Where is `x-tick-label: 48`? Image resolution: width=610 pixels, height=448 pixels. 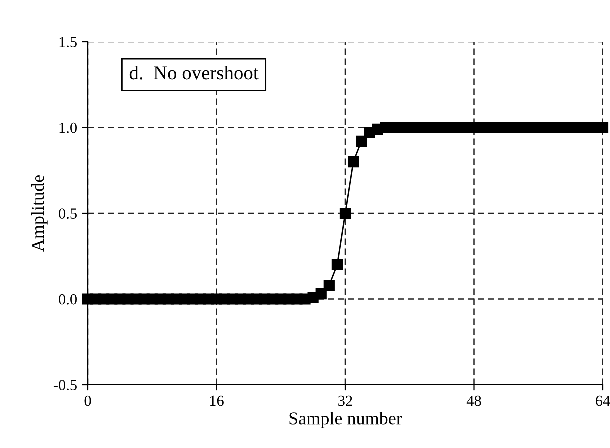 x-tick-label: 48 is located at coordinates (474, 401).